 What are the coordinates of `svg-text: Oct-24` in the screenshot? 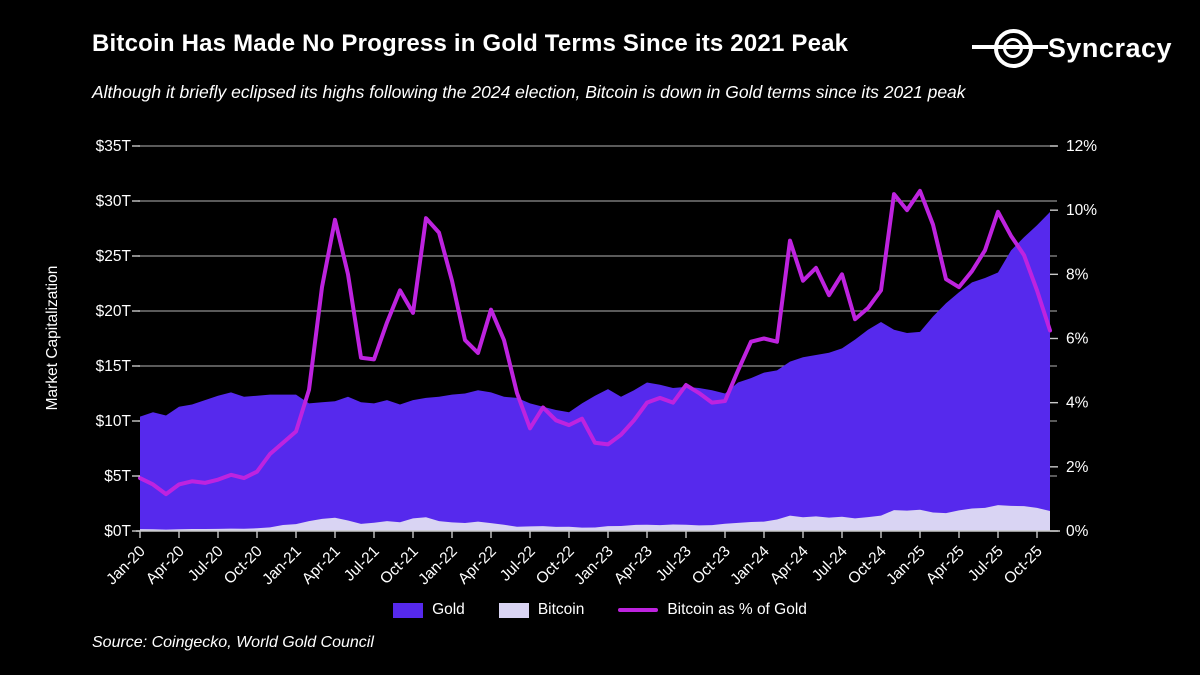 It's located at (867, 565).